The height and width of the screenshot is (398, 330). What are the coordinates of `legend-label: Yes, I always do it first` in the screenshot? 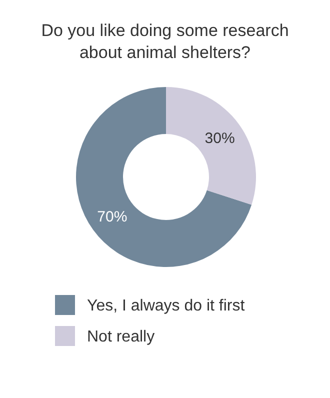 It's located at (166, 306).